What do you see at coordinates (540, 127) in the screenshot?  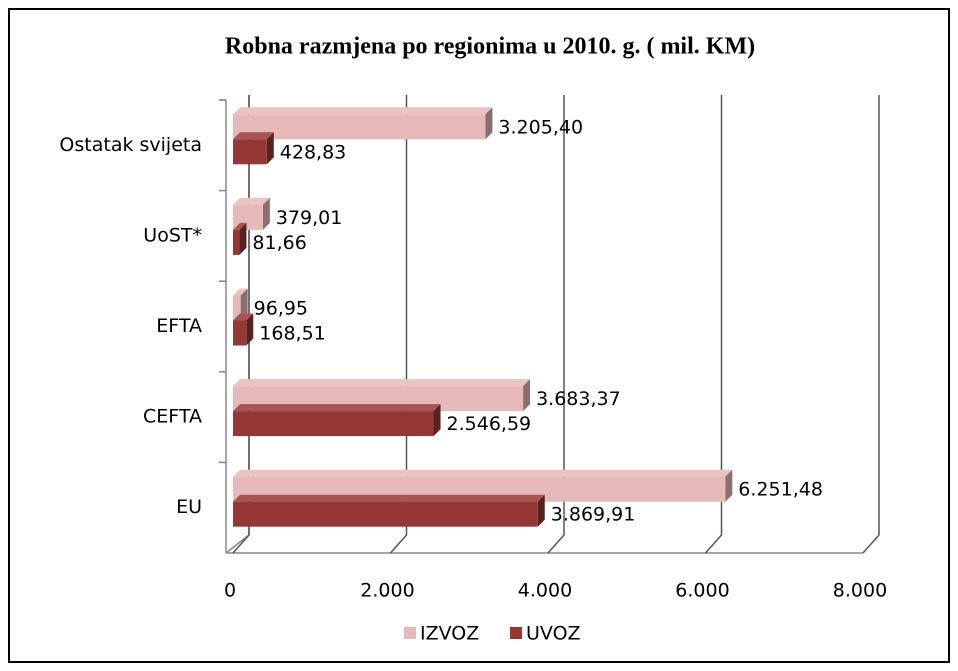 I see `data-label: 3.205,40` at bounding box center [540, 127].